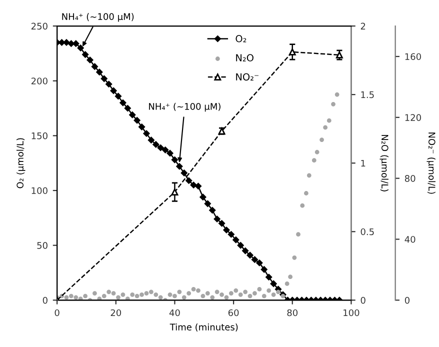  I want to click on x-tick-label: 40, so click(174, 312).